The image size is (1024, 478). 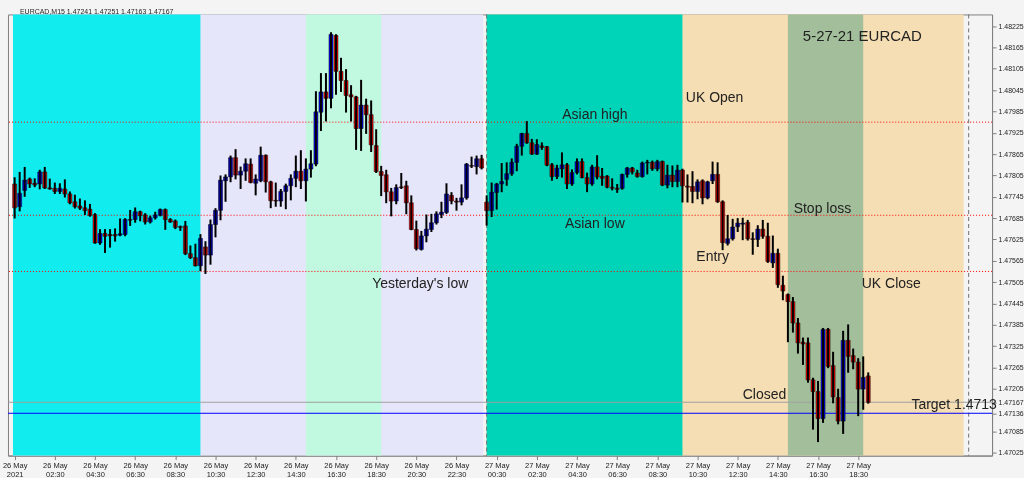 What do you see at coordinates (822, 208) in the screenshot?
I see `annotation: Stop loss` at bounding box center [822, 208].